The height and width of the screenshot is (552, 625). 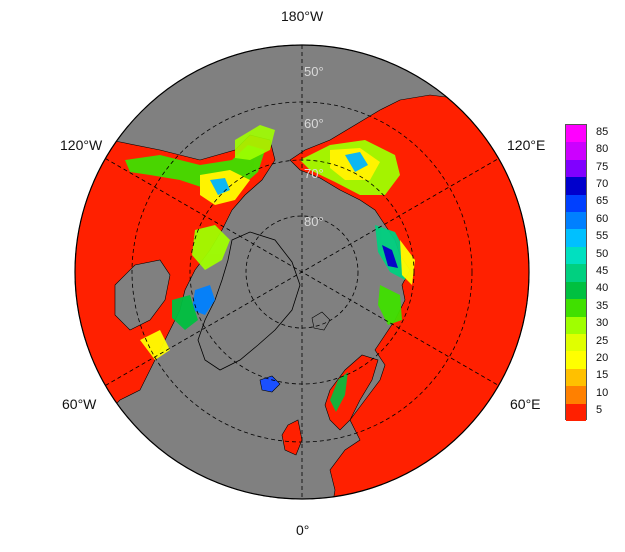 What do you see at coordinates (314, 71) in the screenshot?
I see `lat-label-50: 50°` at bounding box center [314, 71].